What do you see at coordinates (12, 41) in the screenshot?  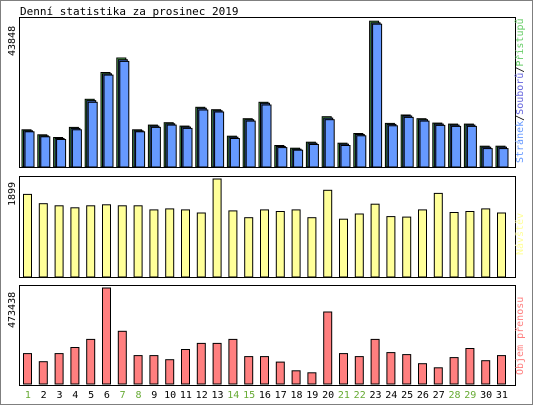 I see `panel-hits-max-label: 43848` at bounding box center [12, 41].